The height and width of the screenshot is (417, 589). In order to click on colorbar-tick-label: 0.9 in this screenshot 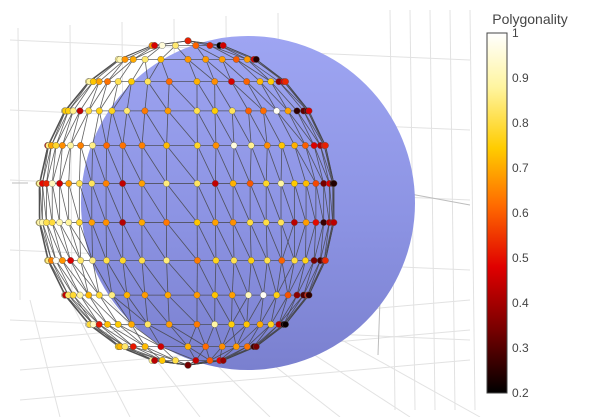, I will do `click(520, 78)`.